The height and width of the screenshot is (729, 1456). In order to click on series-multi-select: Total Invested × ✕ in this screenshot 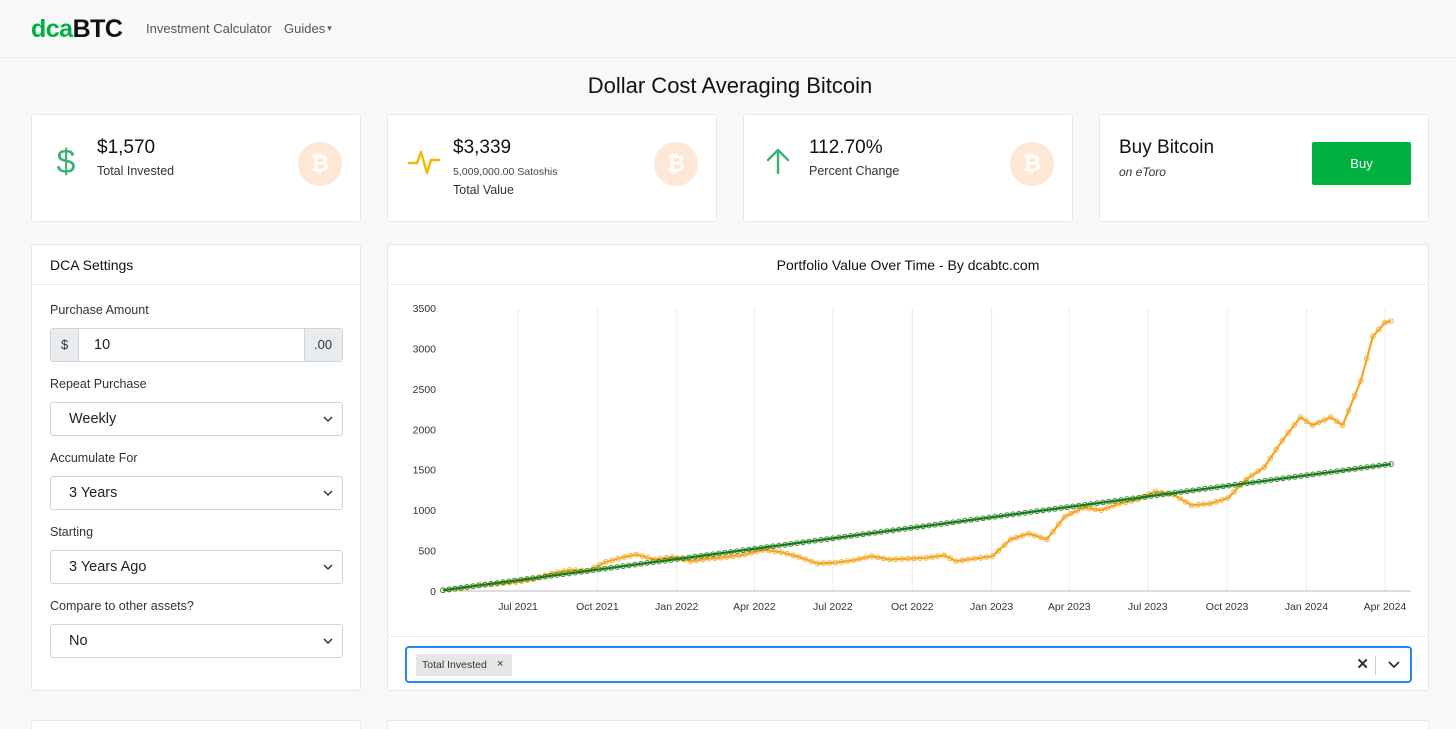, I will do `click(908, 664)`.